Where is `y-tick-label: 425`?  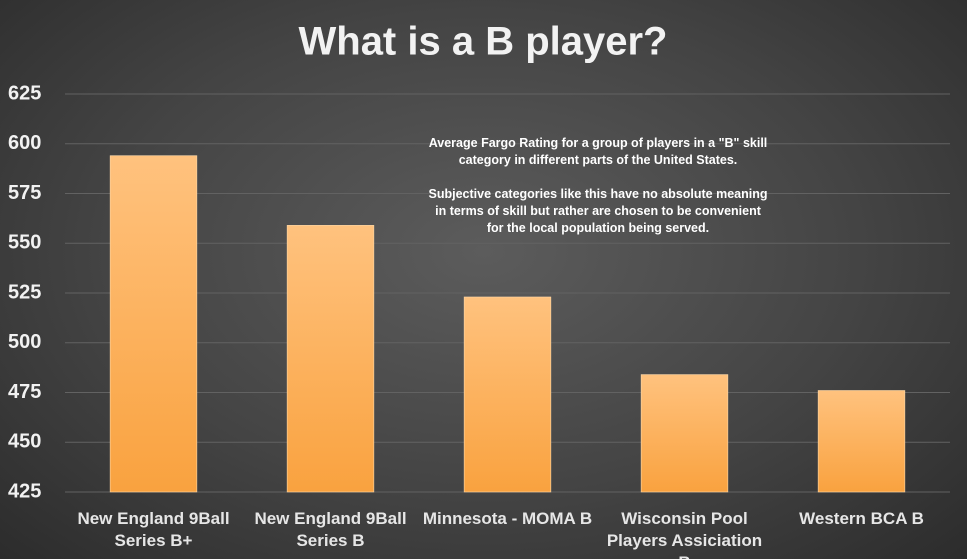 y-tick-label: 425 is located at coordinates (24, 491).